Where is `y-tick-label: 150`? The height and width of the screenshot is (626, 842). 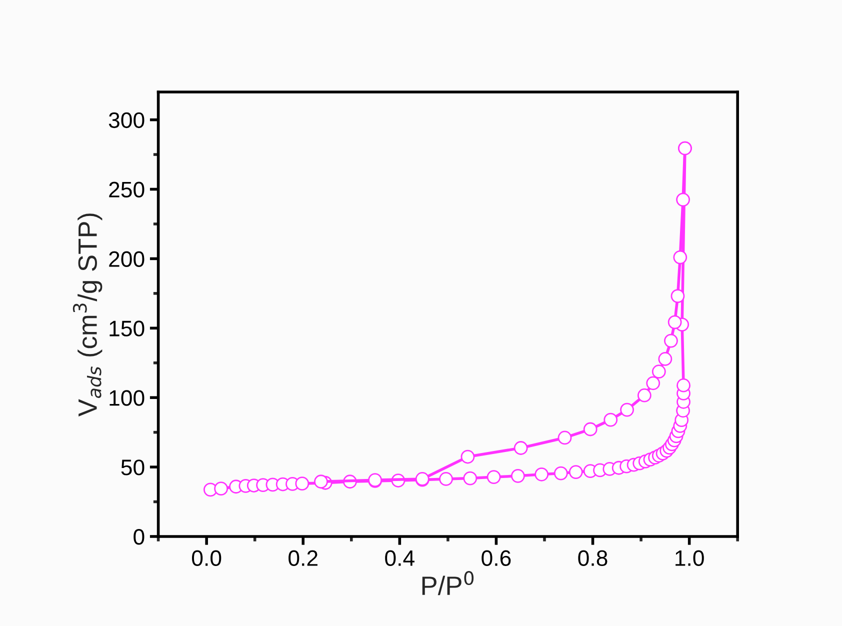
y-tick-label: 150 is located at coordinates (127, 328).